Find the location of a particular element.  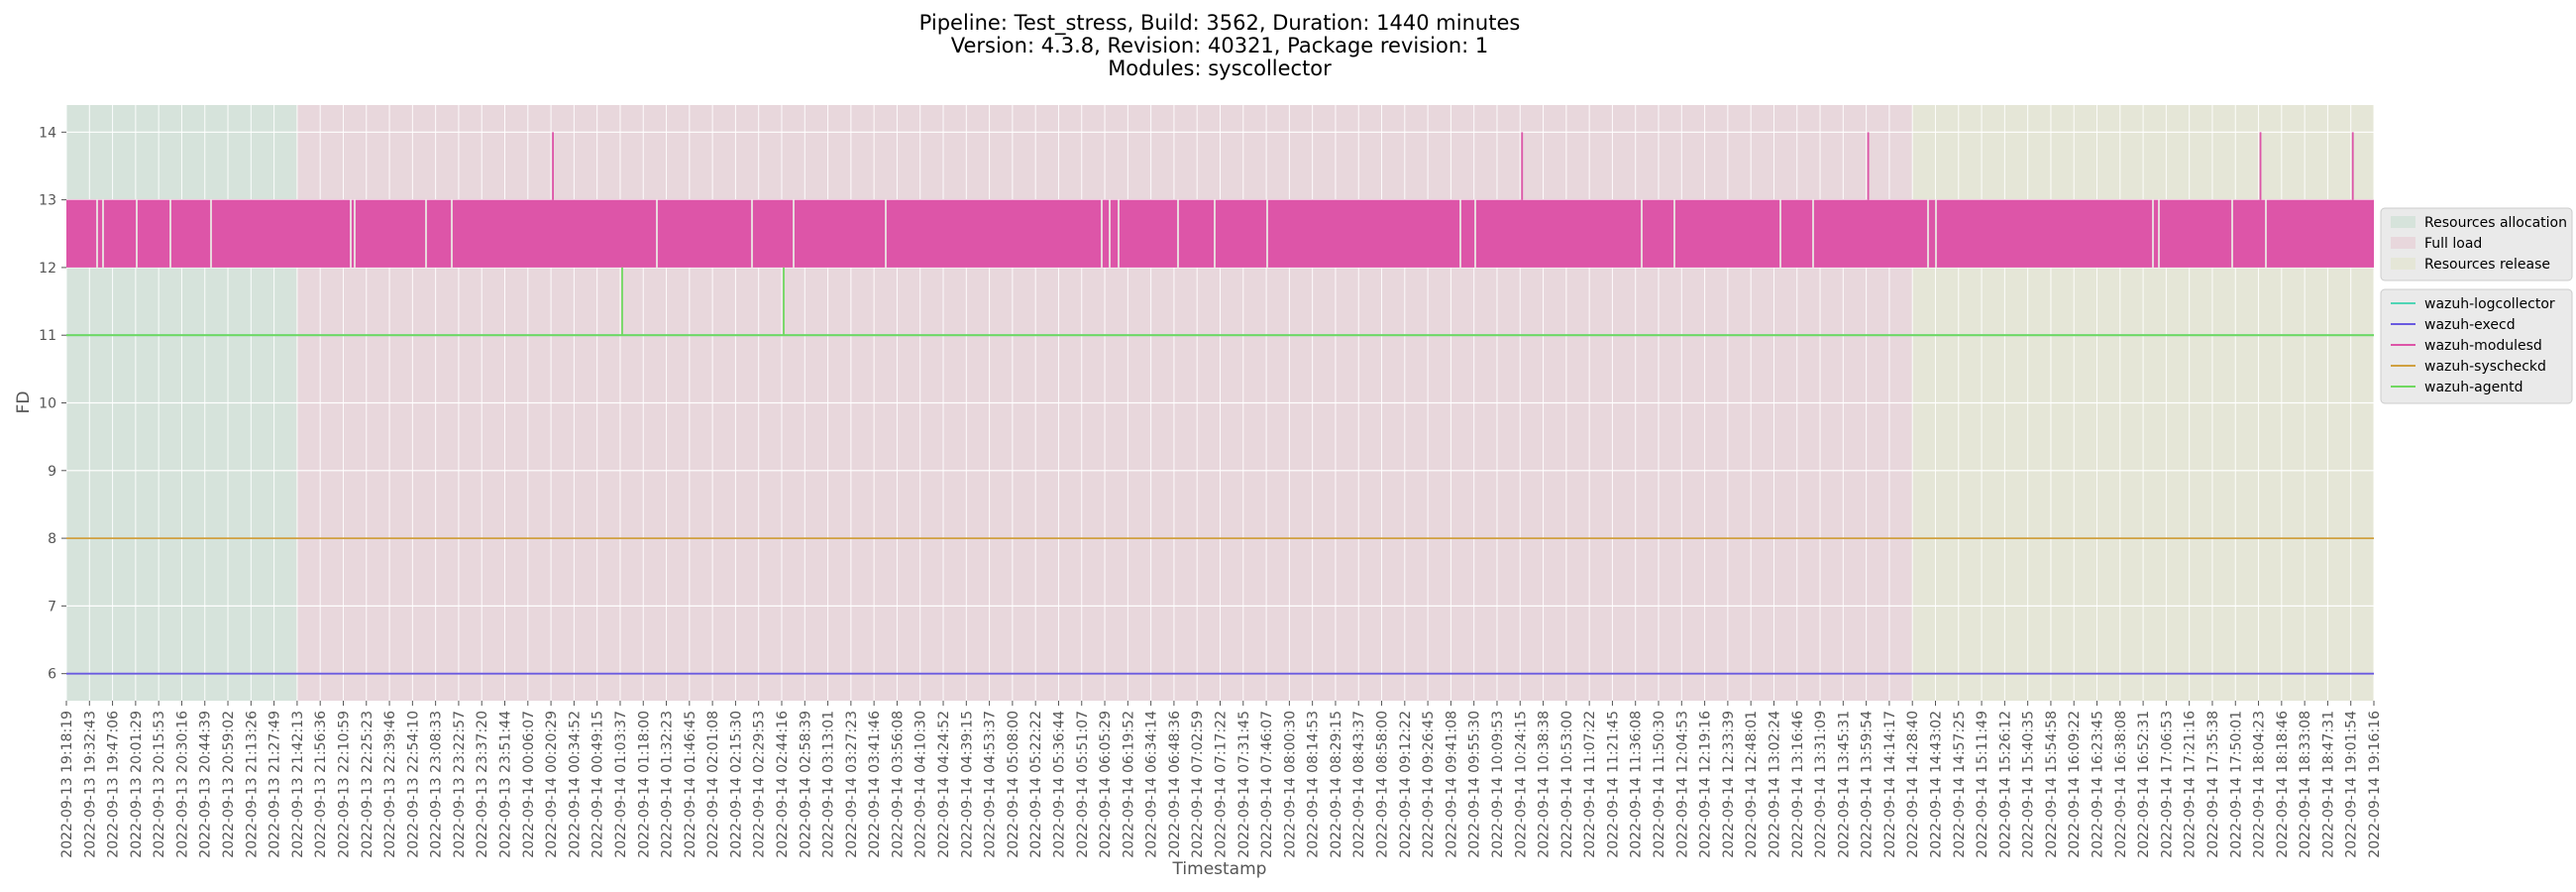

y-axis-label: FD is located at coordinates (24, 402).